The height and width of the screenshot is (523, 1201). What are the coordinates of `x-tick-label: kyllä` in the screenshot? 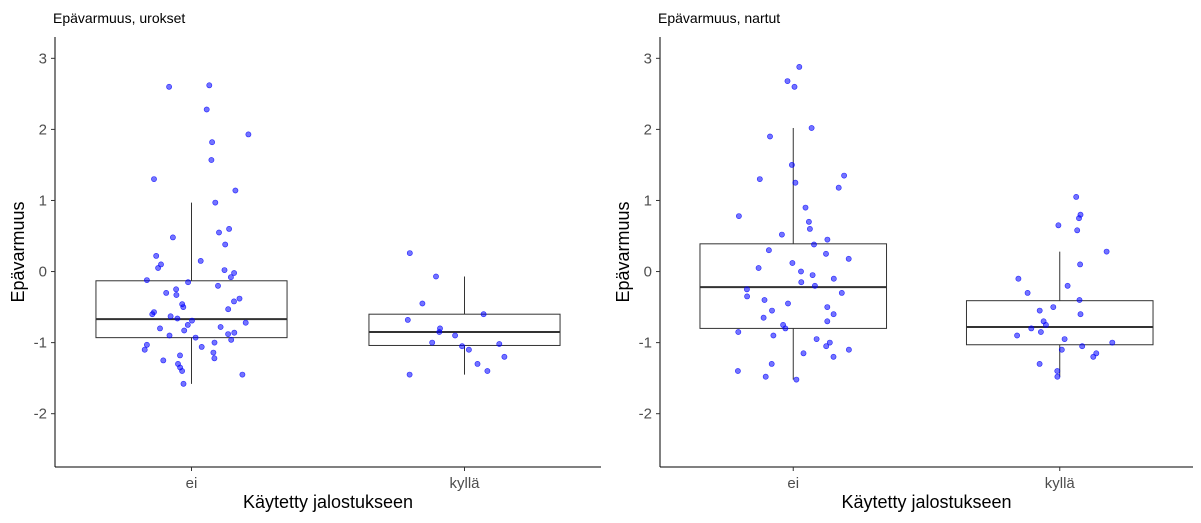 It's located at (464, 483).